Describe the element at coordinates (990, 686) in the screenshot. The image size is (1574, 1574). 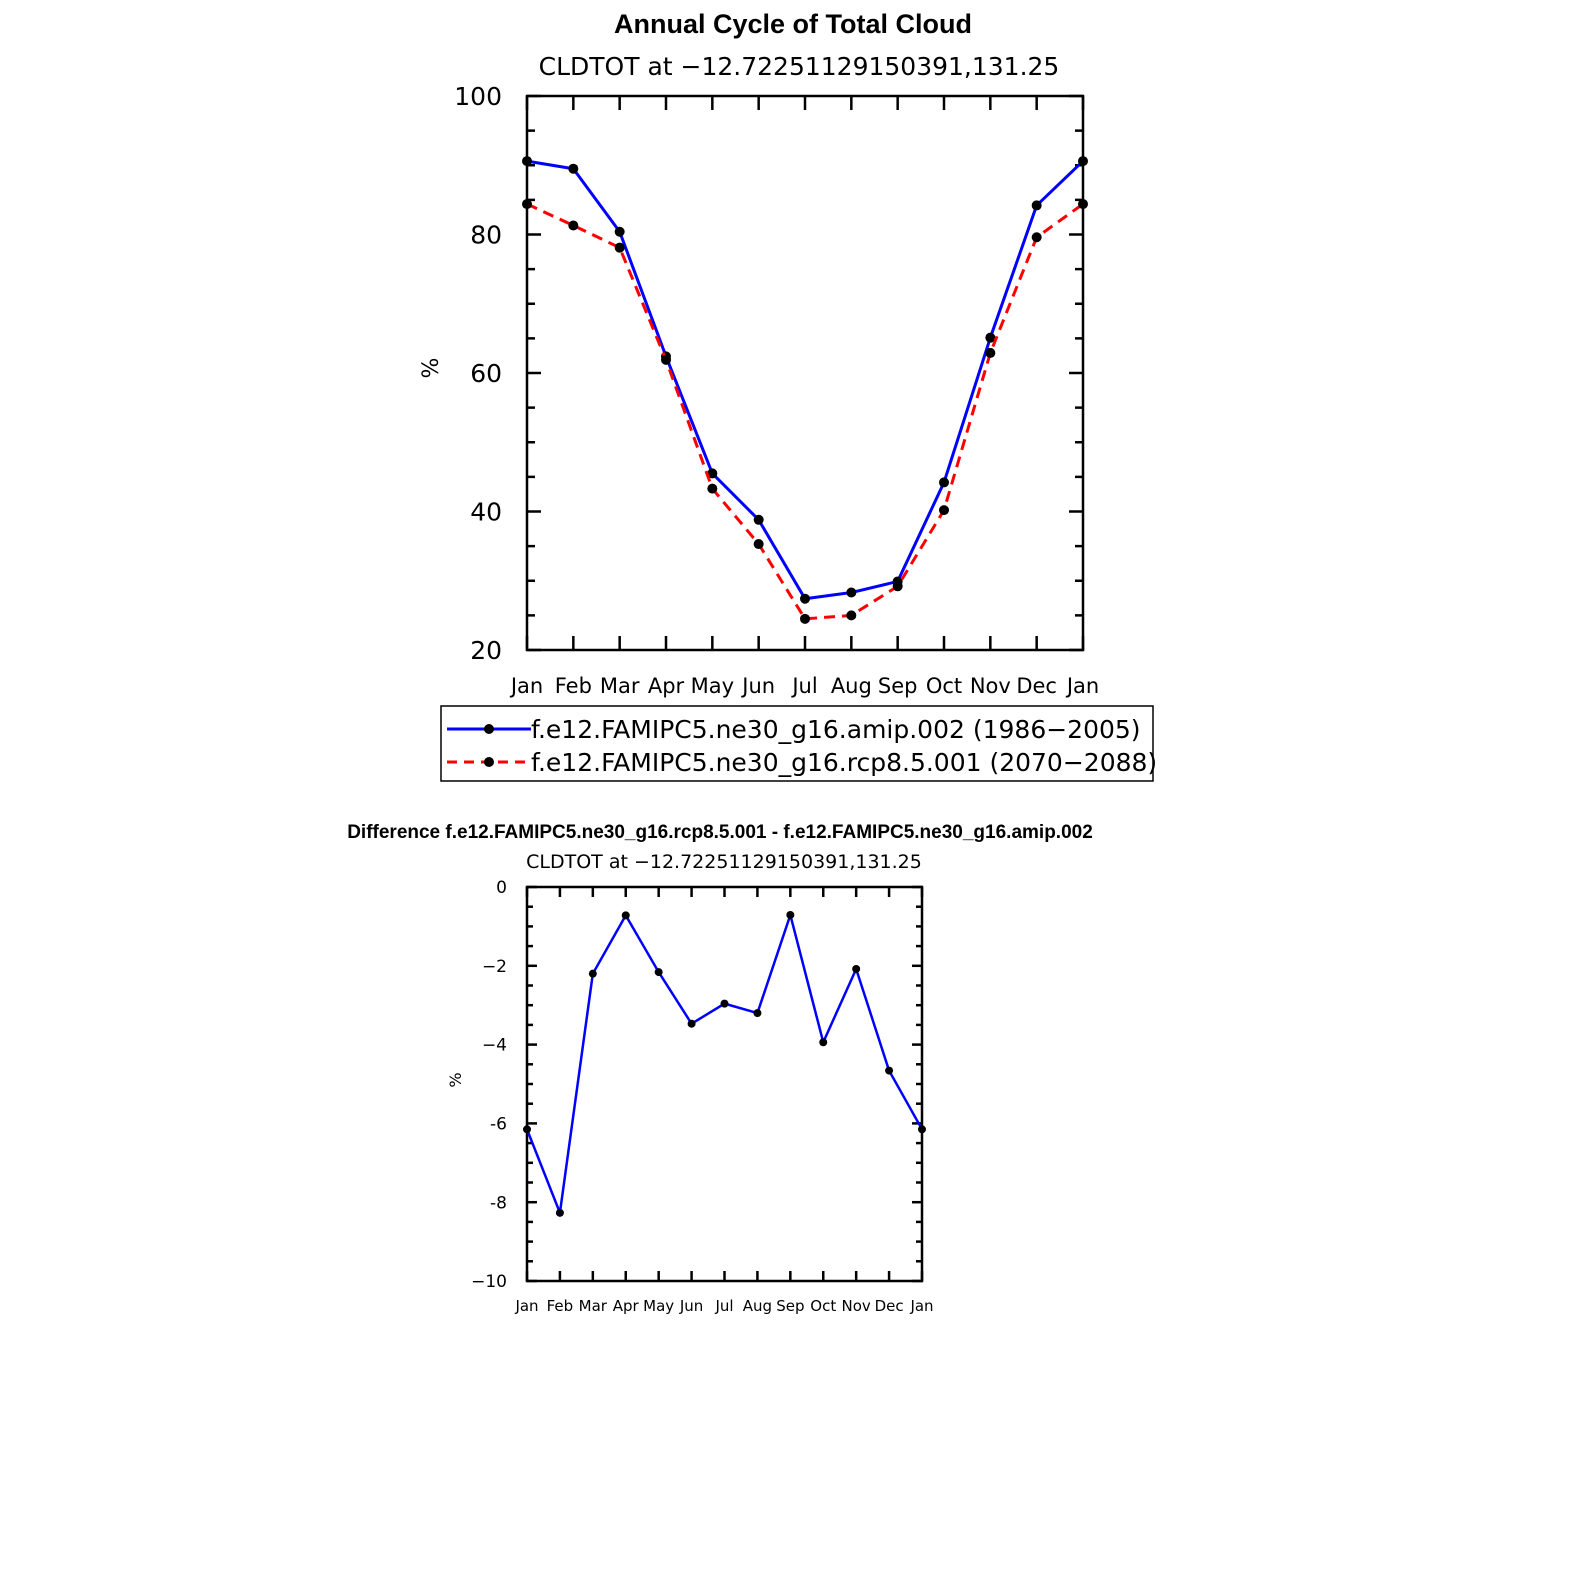
I see `chart1-xtick-label: Nov` at that location.